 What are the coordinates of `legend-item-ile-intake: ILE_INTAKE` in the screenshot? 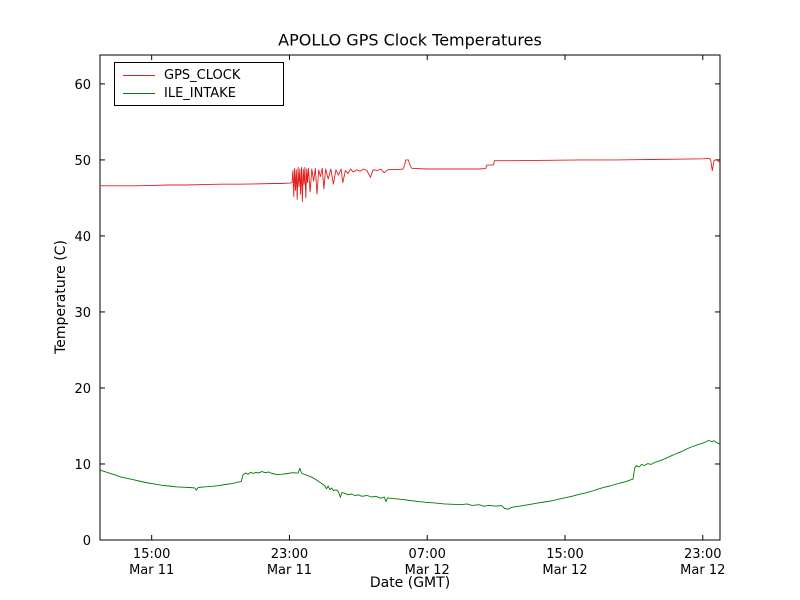 It's located at (199, 93).